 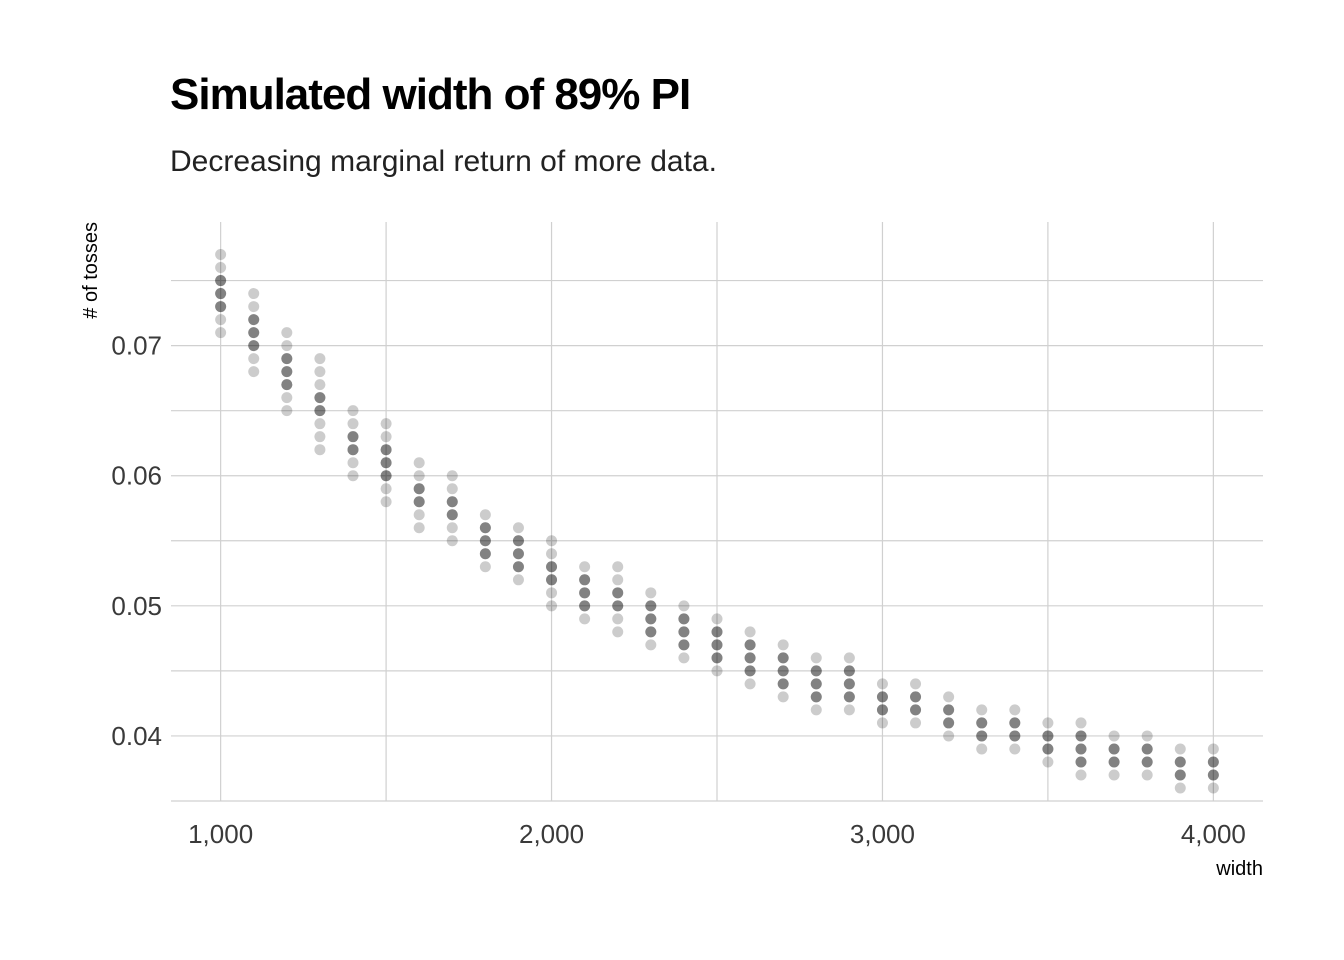 What do you see at coordinates (136, 476) in the screenshot?
I see `y-tick-label: 0.06` at bounding box center [136, 476].